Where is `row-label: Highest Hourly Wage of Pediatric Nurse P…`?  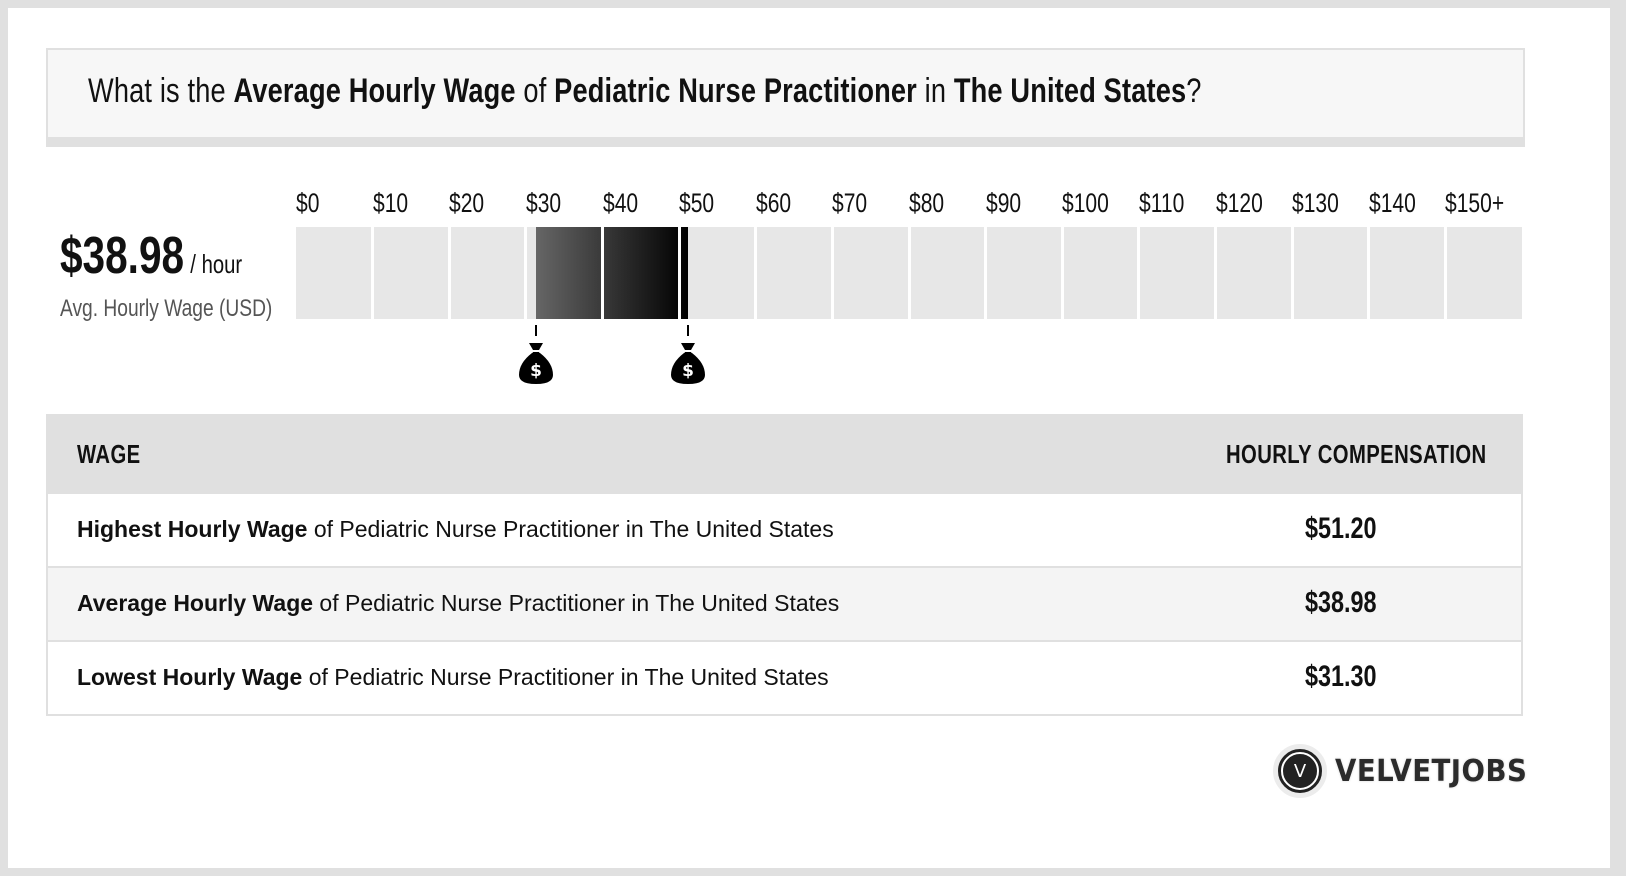
row-label: Highest Hourly Wage of Pediatric Nurse P… is located at coordinates (455, 529).